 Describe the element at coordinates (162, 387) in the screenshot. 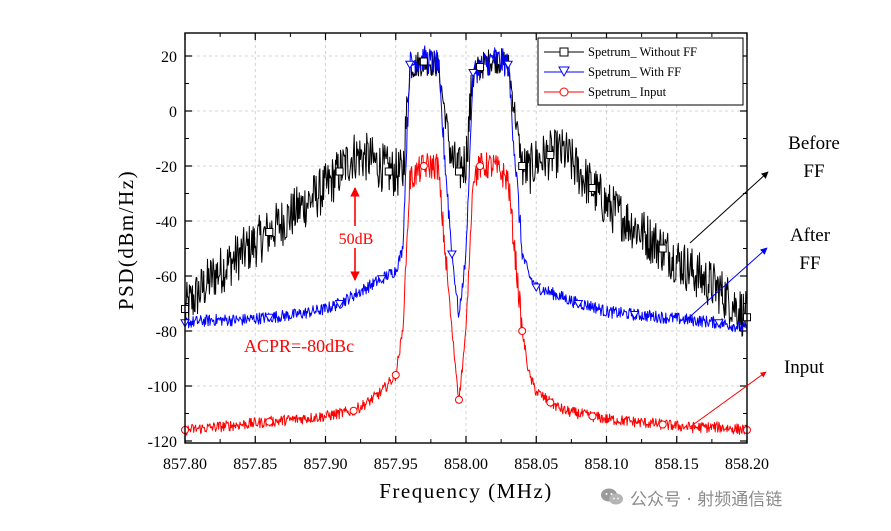

I see `y-tick-label: -100` at that location.